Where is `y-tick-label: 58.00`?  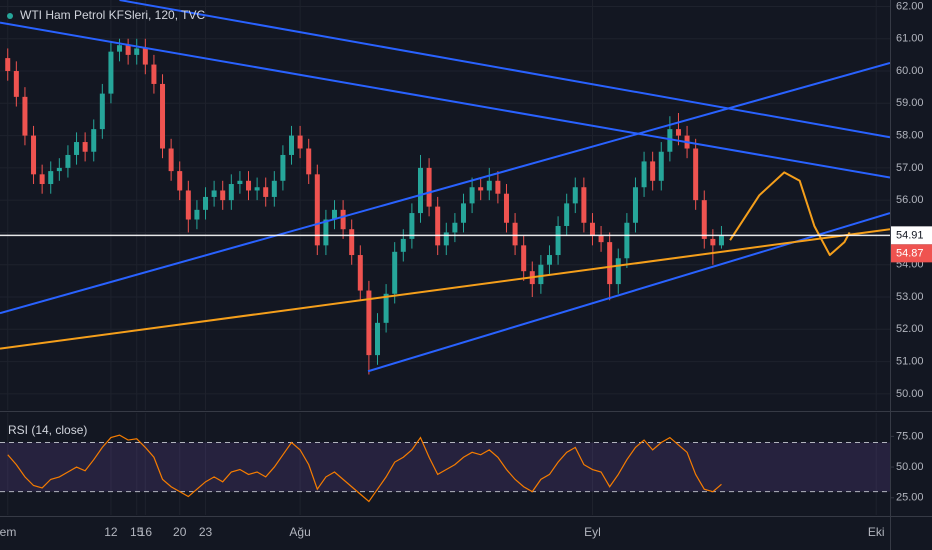 y-tick-label: 58.00 is located at coordinates (910, 135).